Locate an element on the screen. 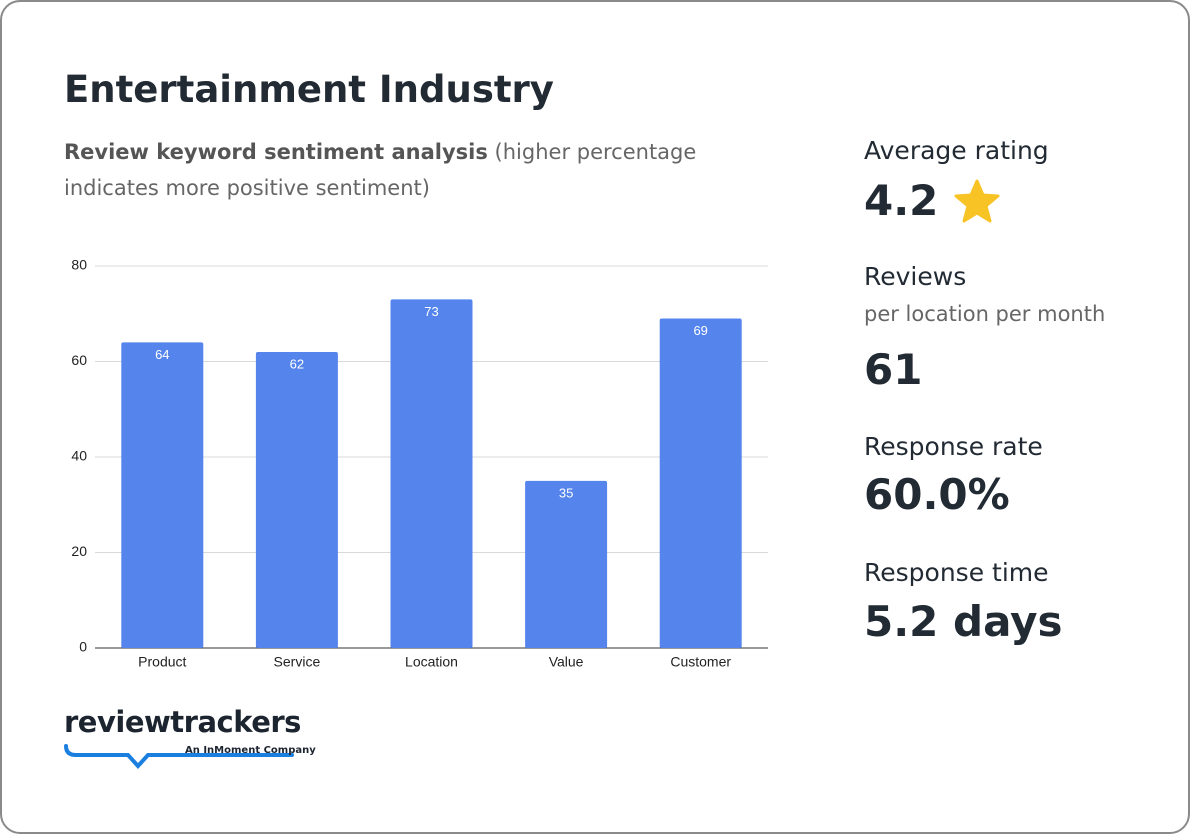  x-tick-label: Customer is located at coordinates (700, 662).